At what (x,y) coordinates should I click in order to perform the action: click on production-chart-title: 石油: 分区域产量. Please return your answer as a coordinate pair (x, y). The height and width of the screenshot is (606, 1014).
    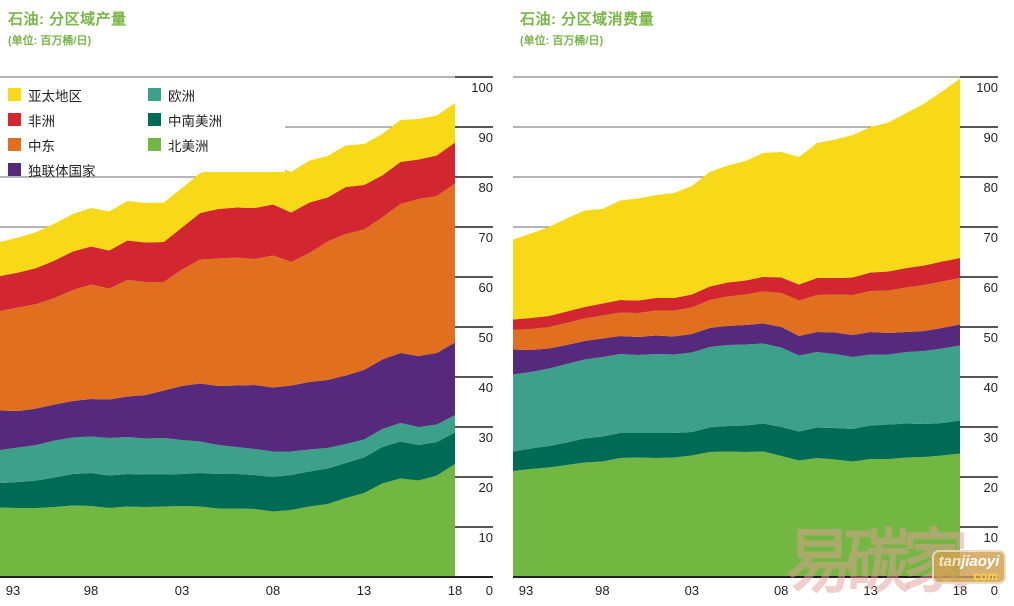
    Looking at the image, I should click on (67, 19).